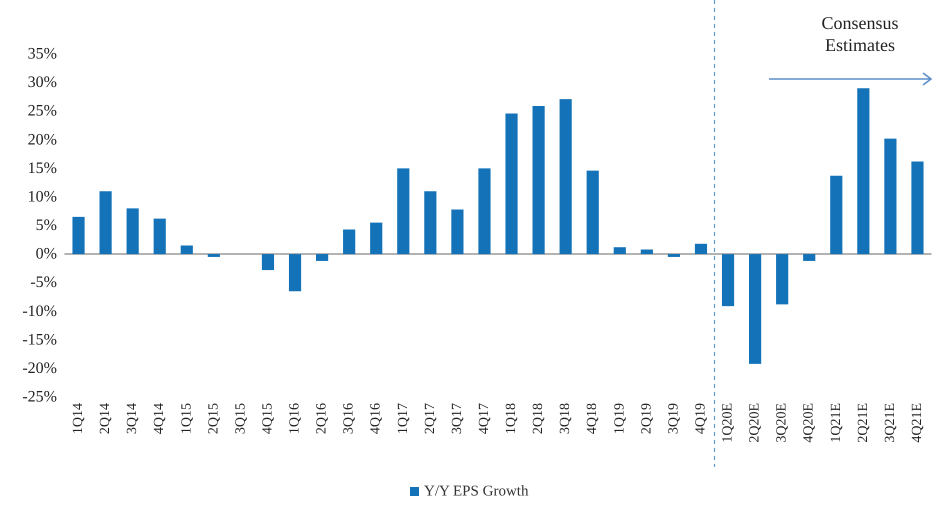  What do you see at coordinates (728, 423) in the screenshot?
I see `x-tick-label: 1Q20E` at bounding box center [728, 423].